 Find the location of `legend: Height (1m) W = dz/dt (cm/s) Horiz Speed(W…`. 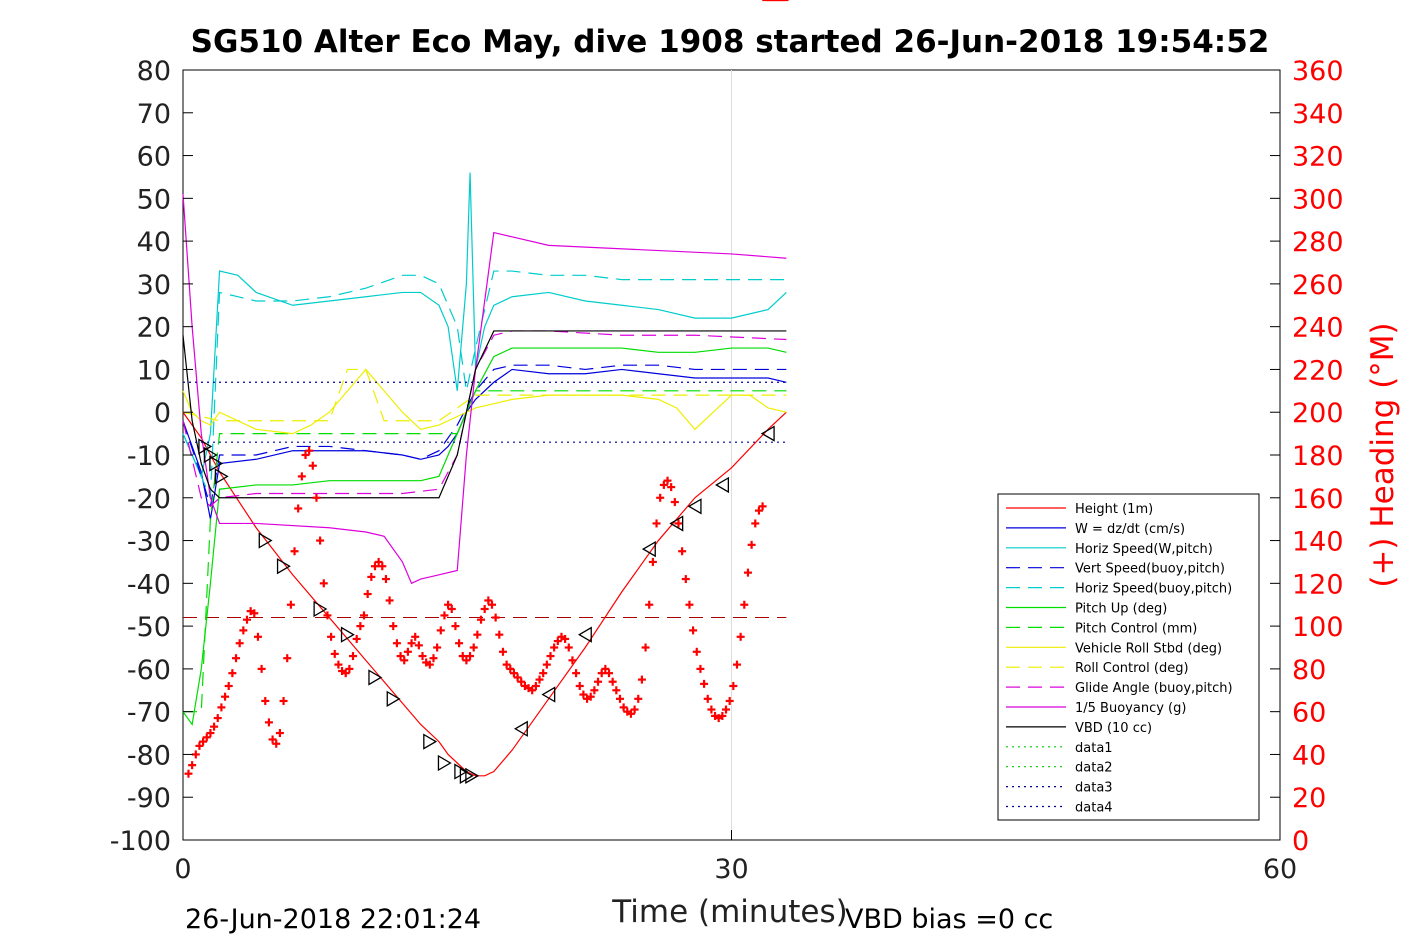

legend: Height (1m) W = dz/dt (cm/s) Horiz Speed(W… is located at coordinates (1128, 657).